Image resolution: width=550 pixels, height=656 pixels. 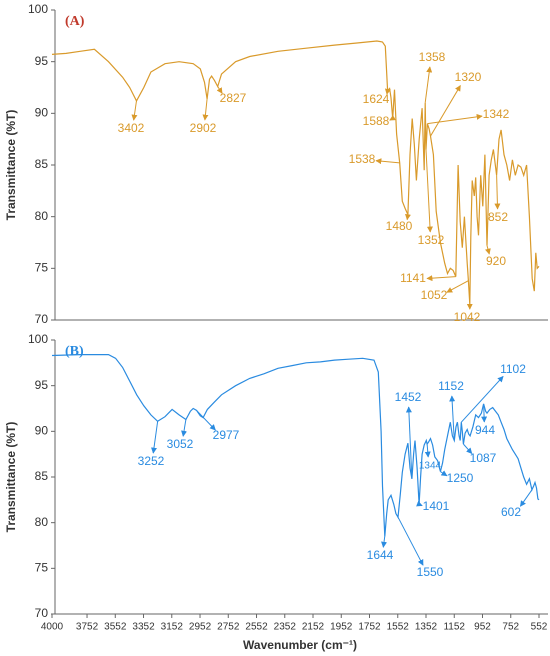 What do you see at coordinates (496, 261) in the screenshot?
I see `annotation-label: 920` at bounding box center [496, 261].